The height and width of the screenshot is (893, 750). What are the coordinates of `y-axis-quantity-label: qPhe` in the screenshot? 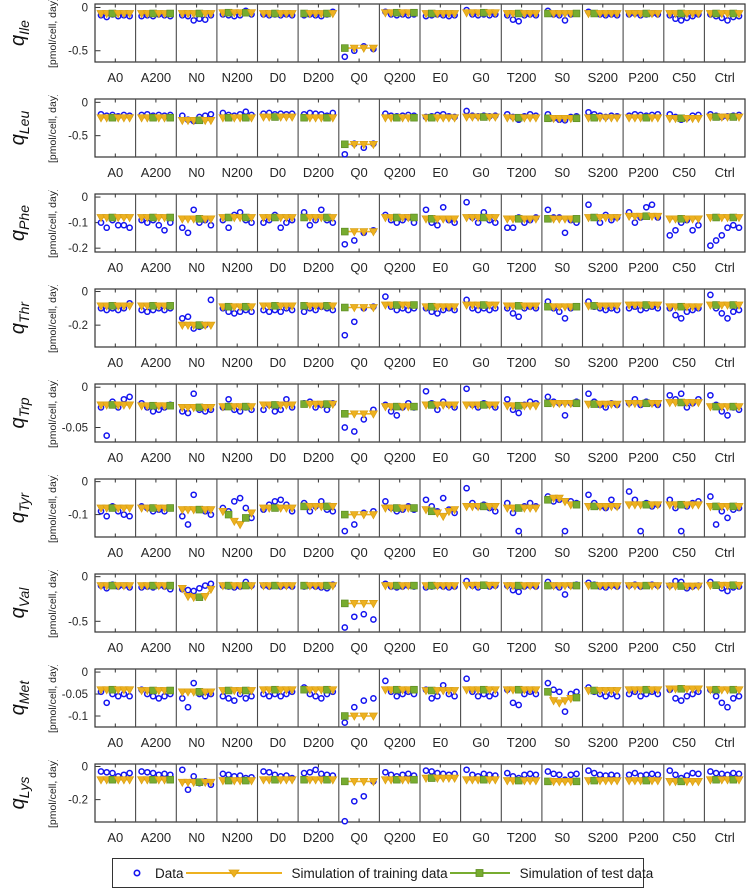 It's located at (19, 223).